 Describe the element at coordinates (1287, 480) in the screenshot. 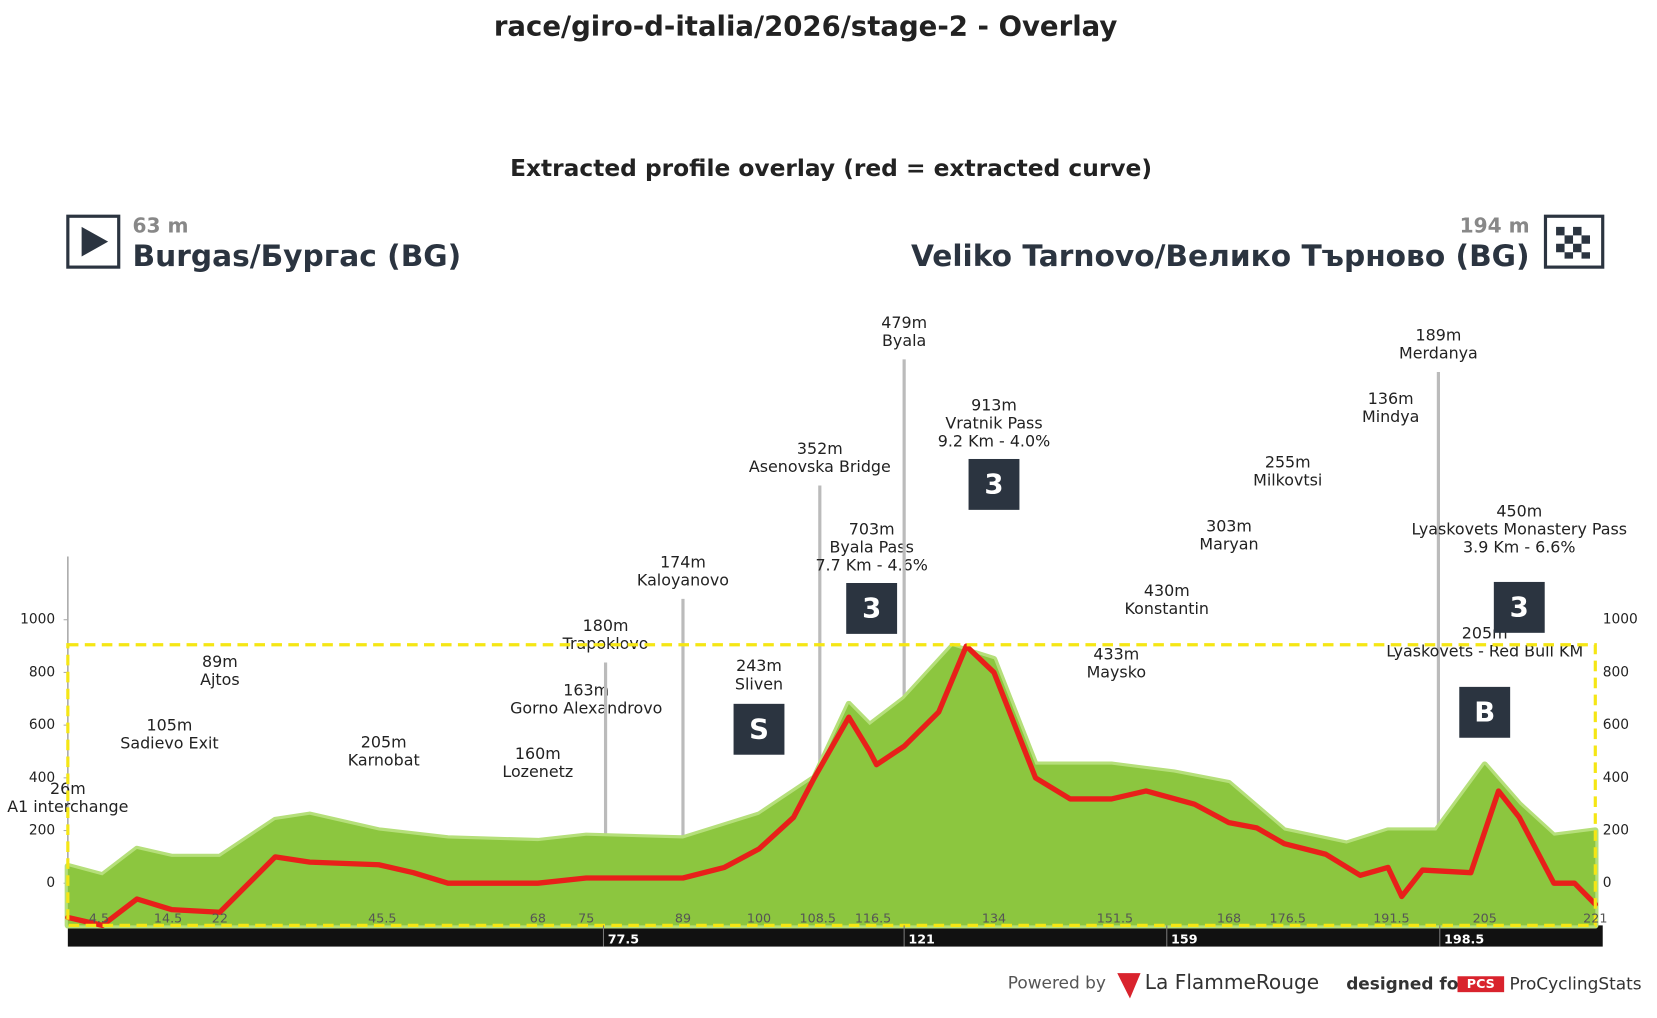

I see `waypoint-name: Milkovtsi` at that location.